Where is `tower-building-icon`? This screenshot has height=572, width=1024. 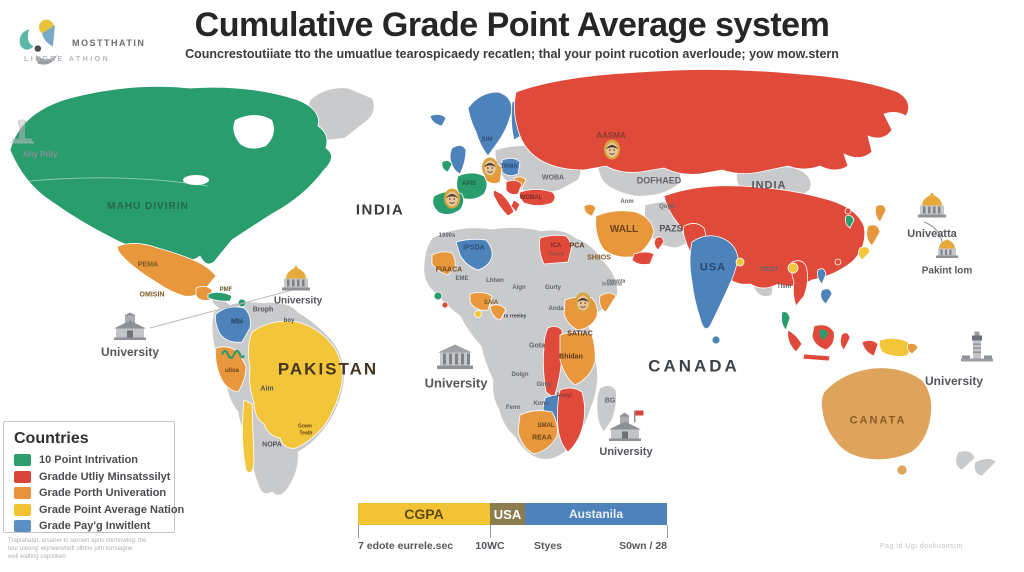
tower-building-icon is located at coordinates (977, 350).